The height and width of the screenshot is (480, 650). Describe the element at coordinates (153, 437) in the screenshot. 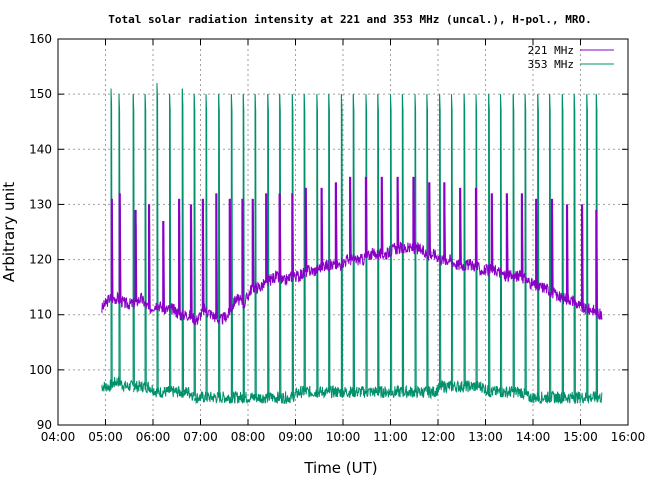

I see `x-tick-label: 06:00` at that location.